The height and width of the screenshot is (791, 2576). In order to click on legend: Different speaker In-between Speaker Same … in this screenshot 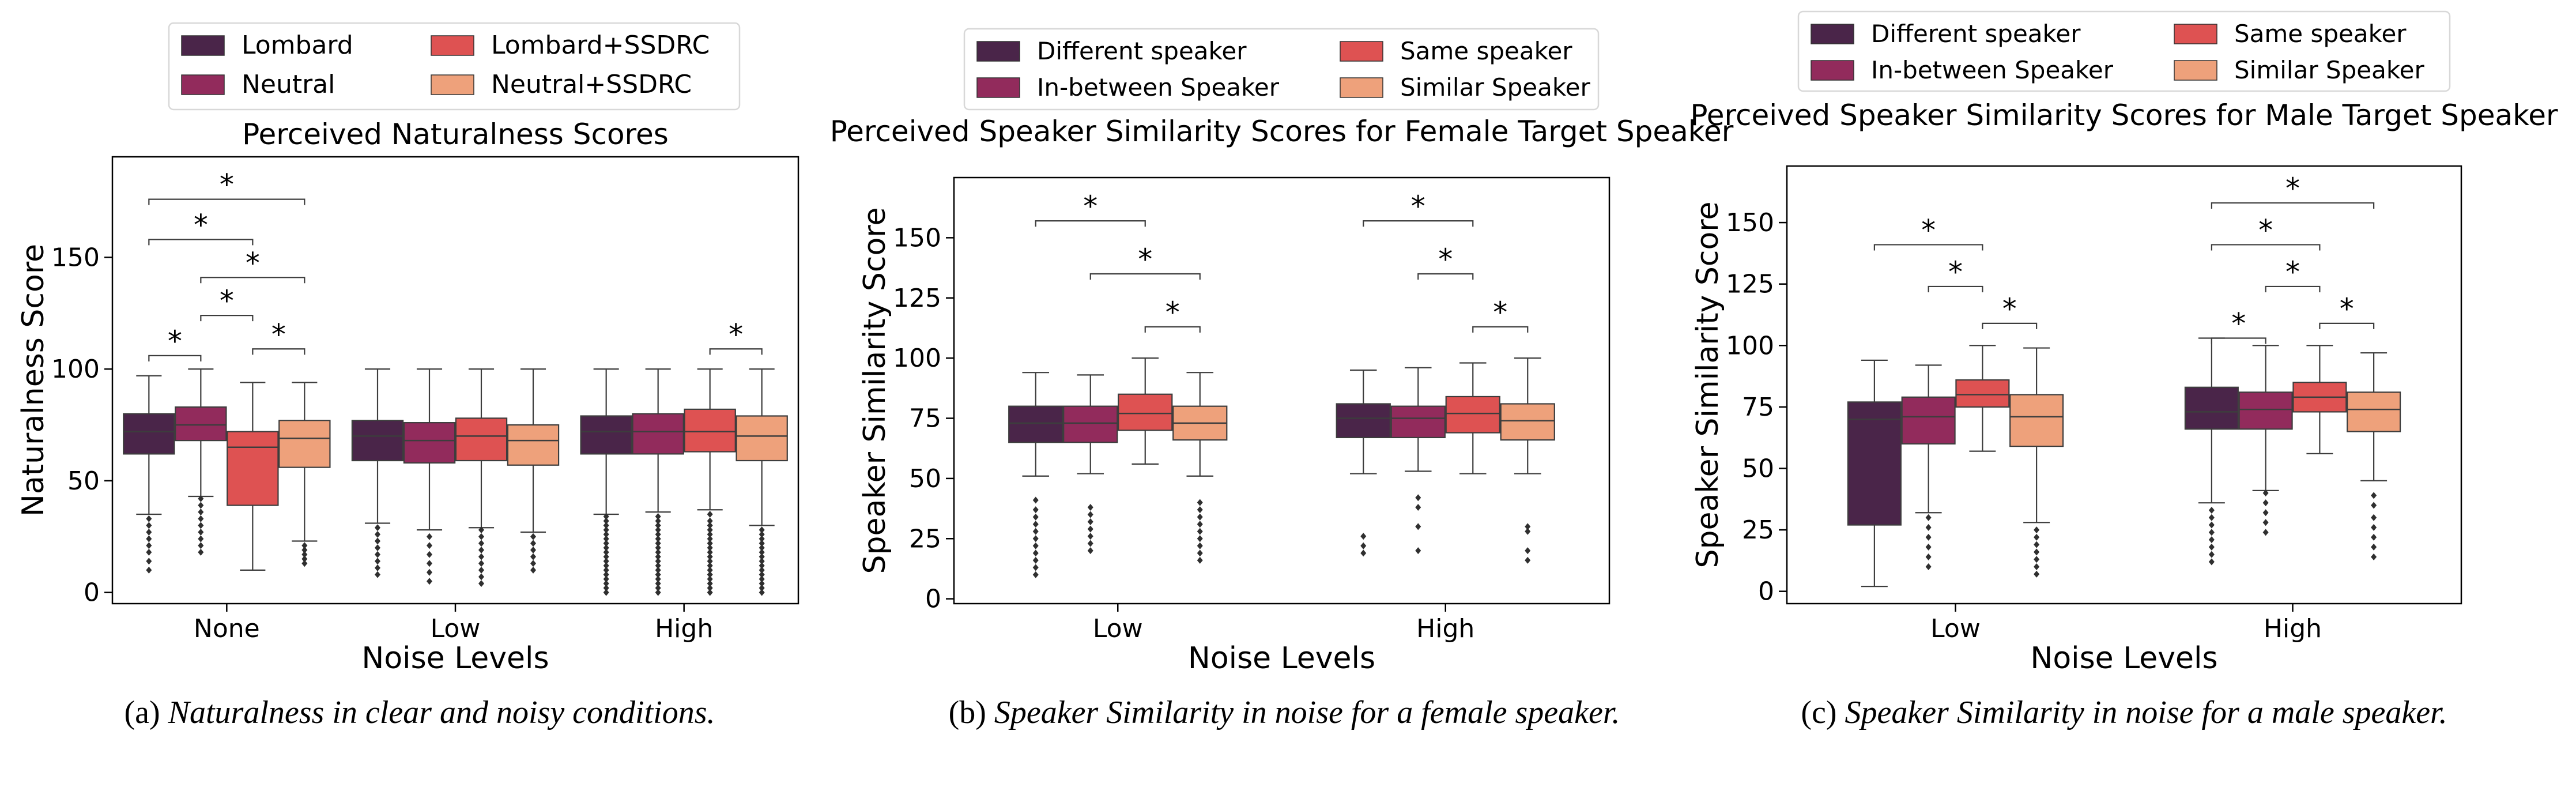, I will do `click(2124, 51)`.